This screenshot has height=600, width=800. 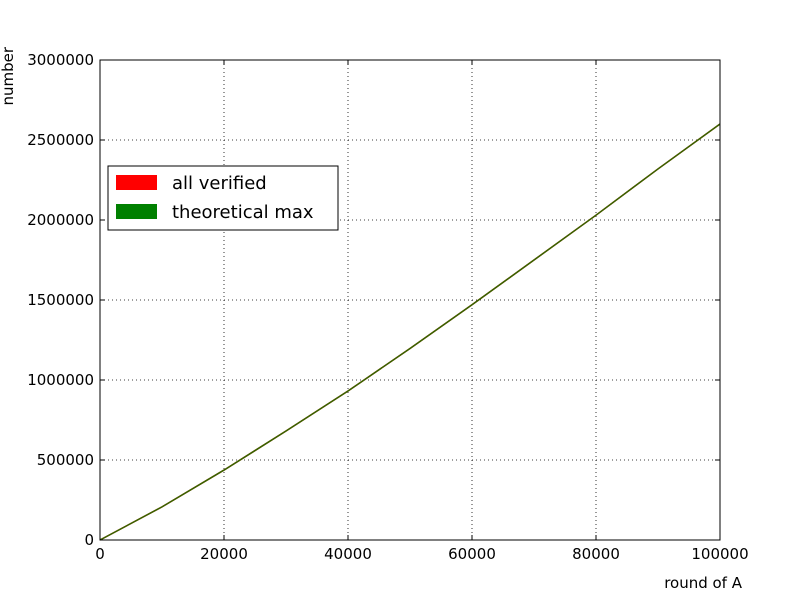 What do you see at coordinates (703, 583) in the screenshot?
I see `x-axis-label: round of A` at bounding box center [703, 583].